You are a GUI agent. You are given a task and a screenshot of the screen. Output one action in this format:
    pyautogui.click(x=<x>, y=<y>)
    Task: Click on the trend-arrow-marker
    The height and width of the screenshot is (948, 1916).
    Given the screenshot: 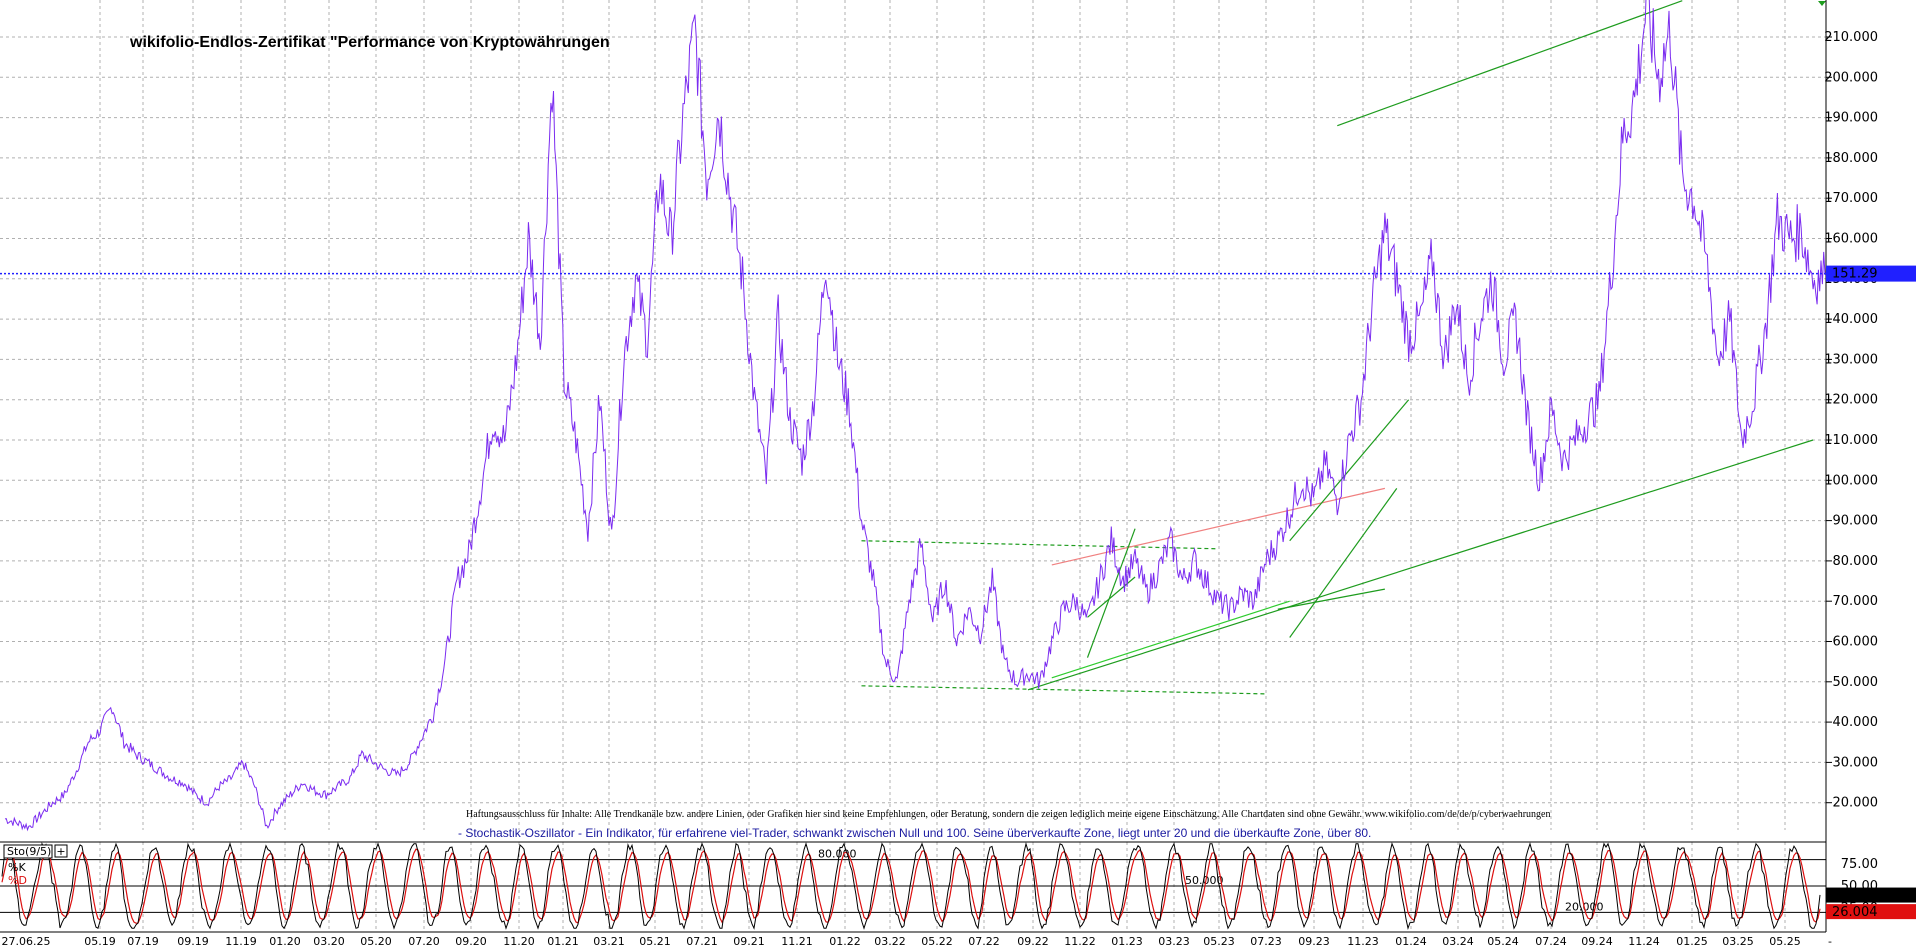 What is the action you would take?
    pyautogui.click(x=1822, y=3)
    